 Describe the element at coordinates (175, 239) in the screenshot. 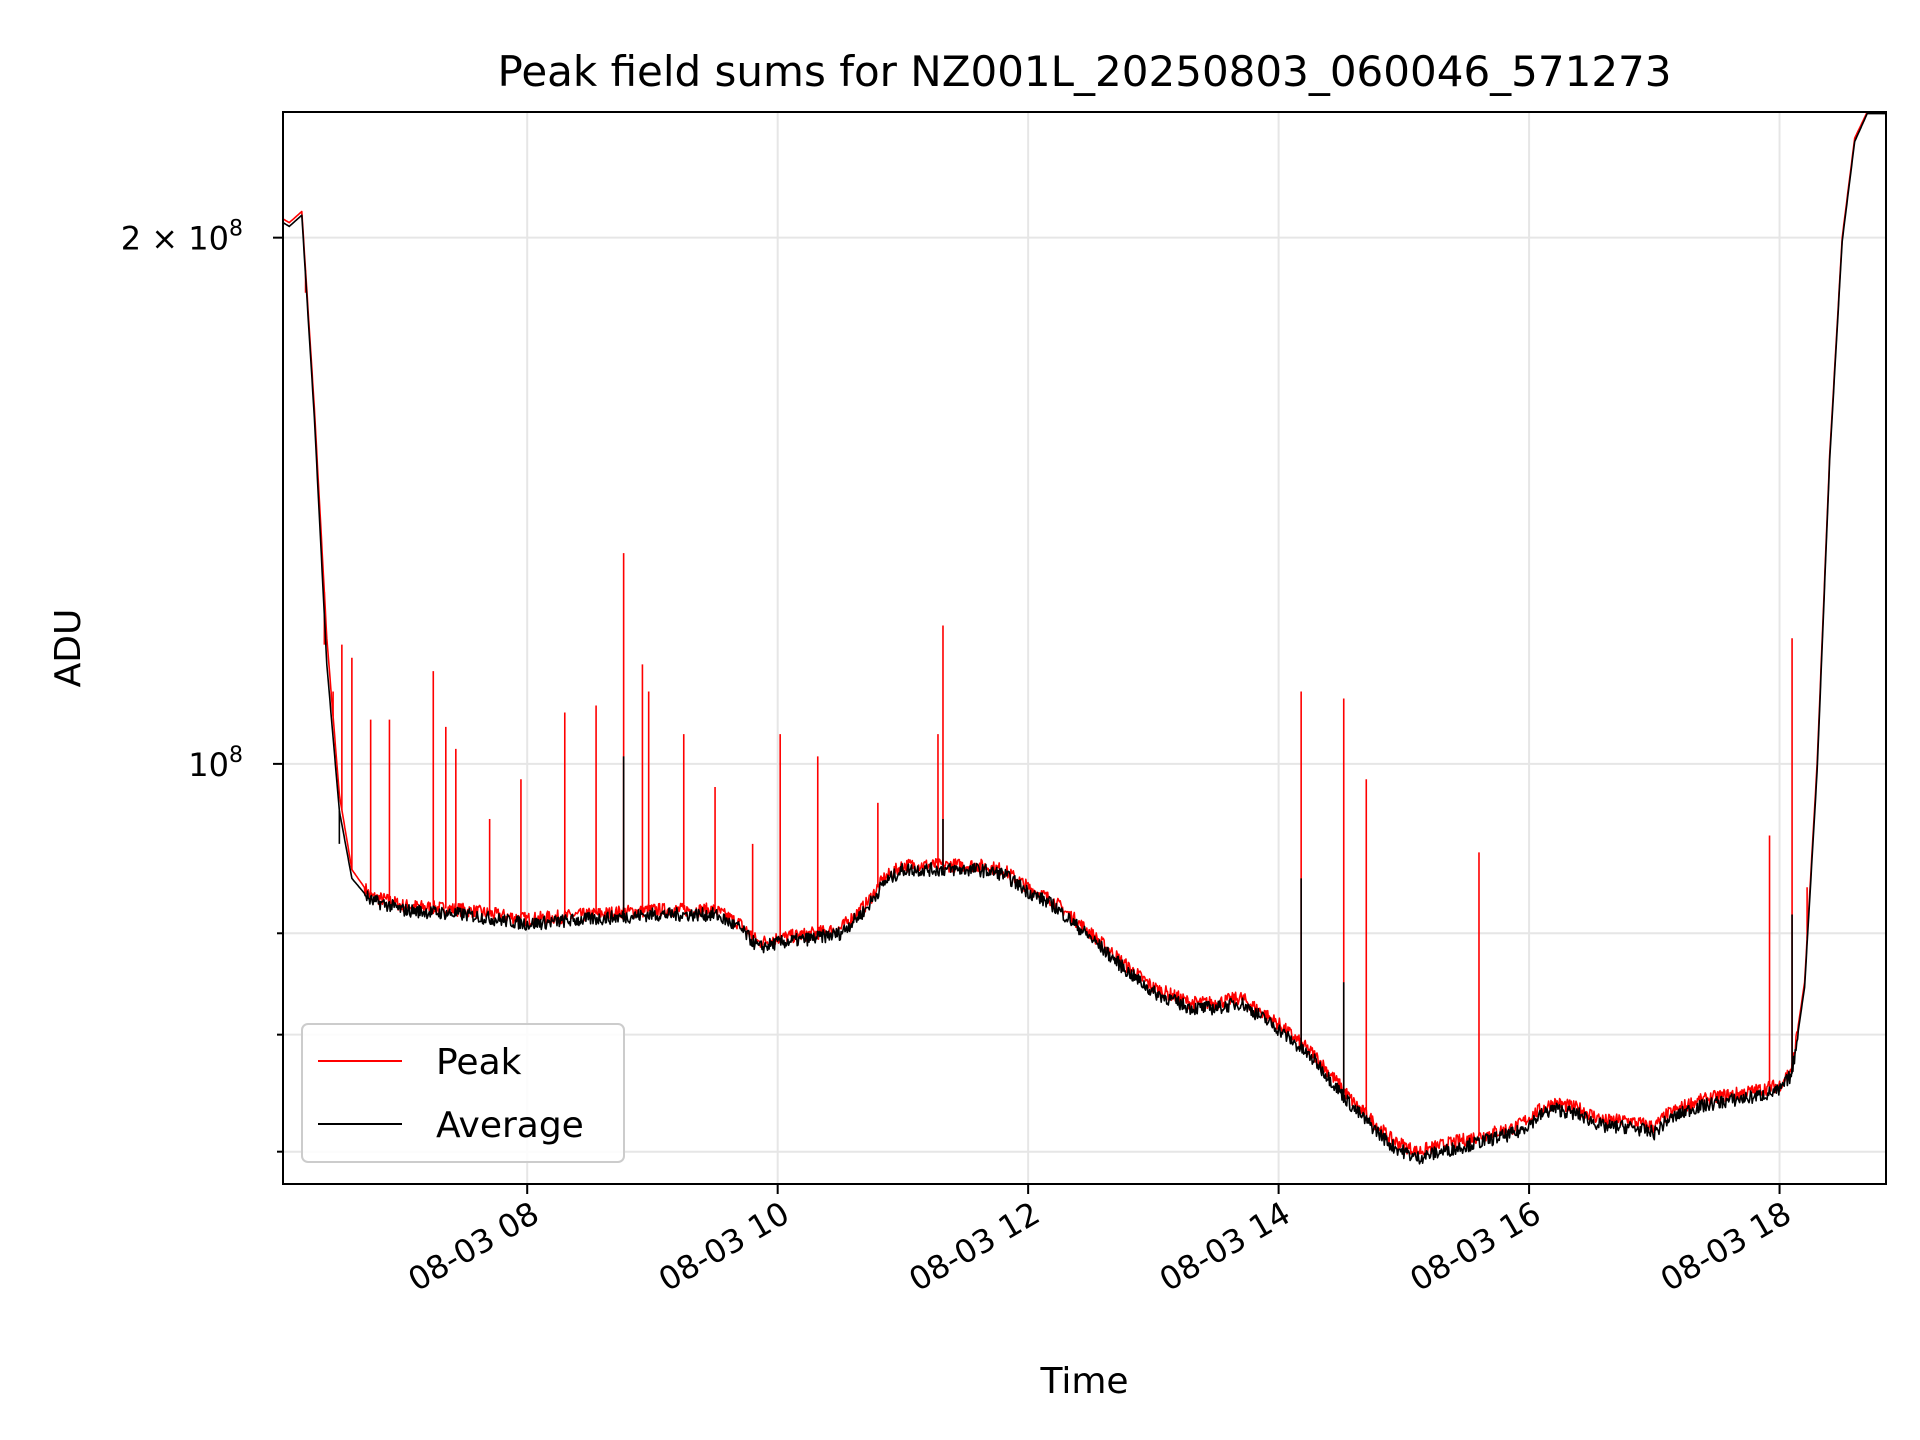

I see `y-tick-label-base: 2 × 10` at that location.